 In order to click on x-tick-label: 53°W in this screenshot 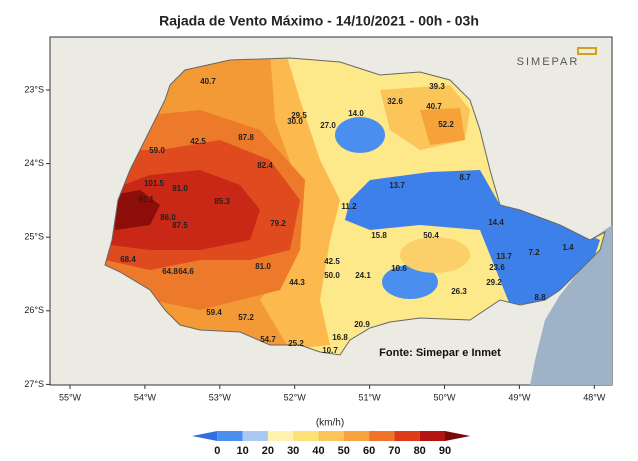, I will do `click(220, 397)`.